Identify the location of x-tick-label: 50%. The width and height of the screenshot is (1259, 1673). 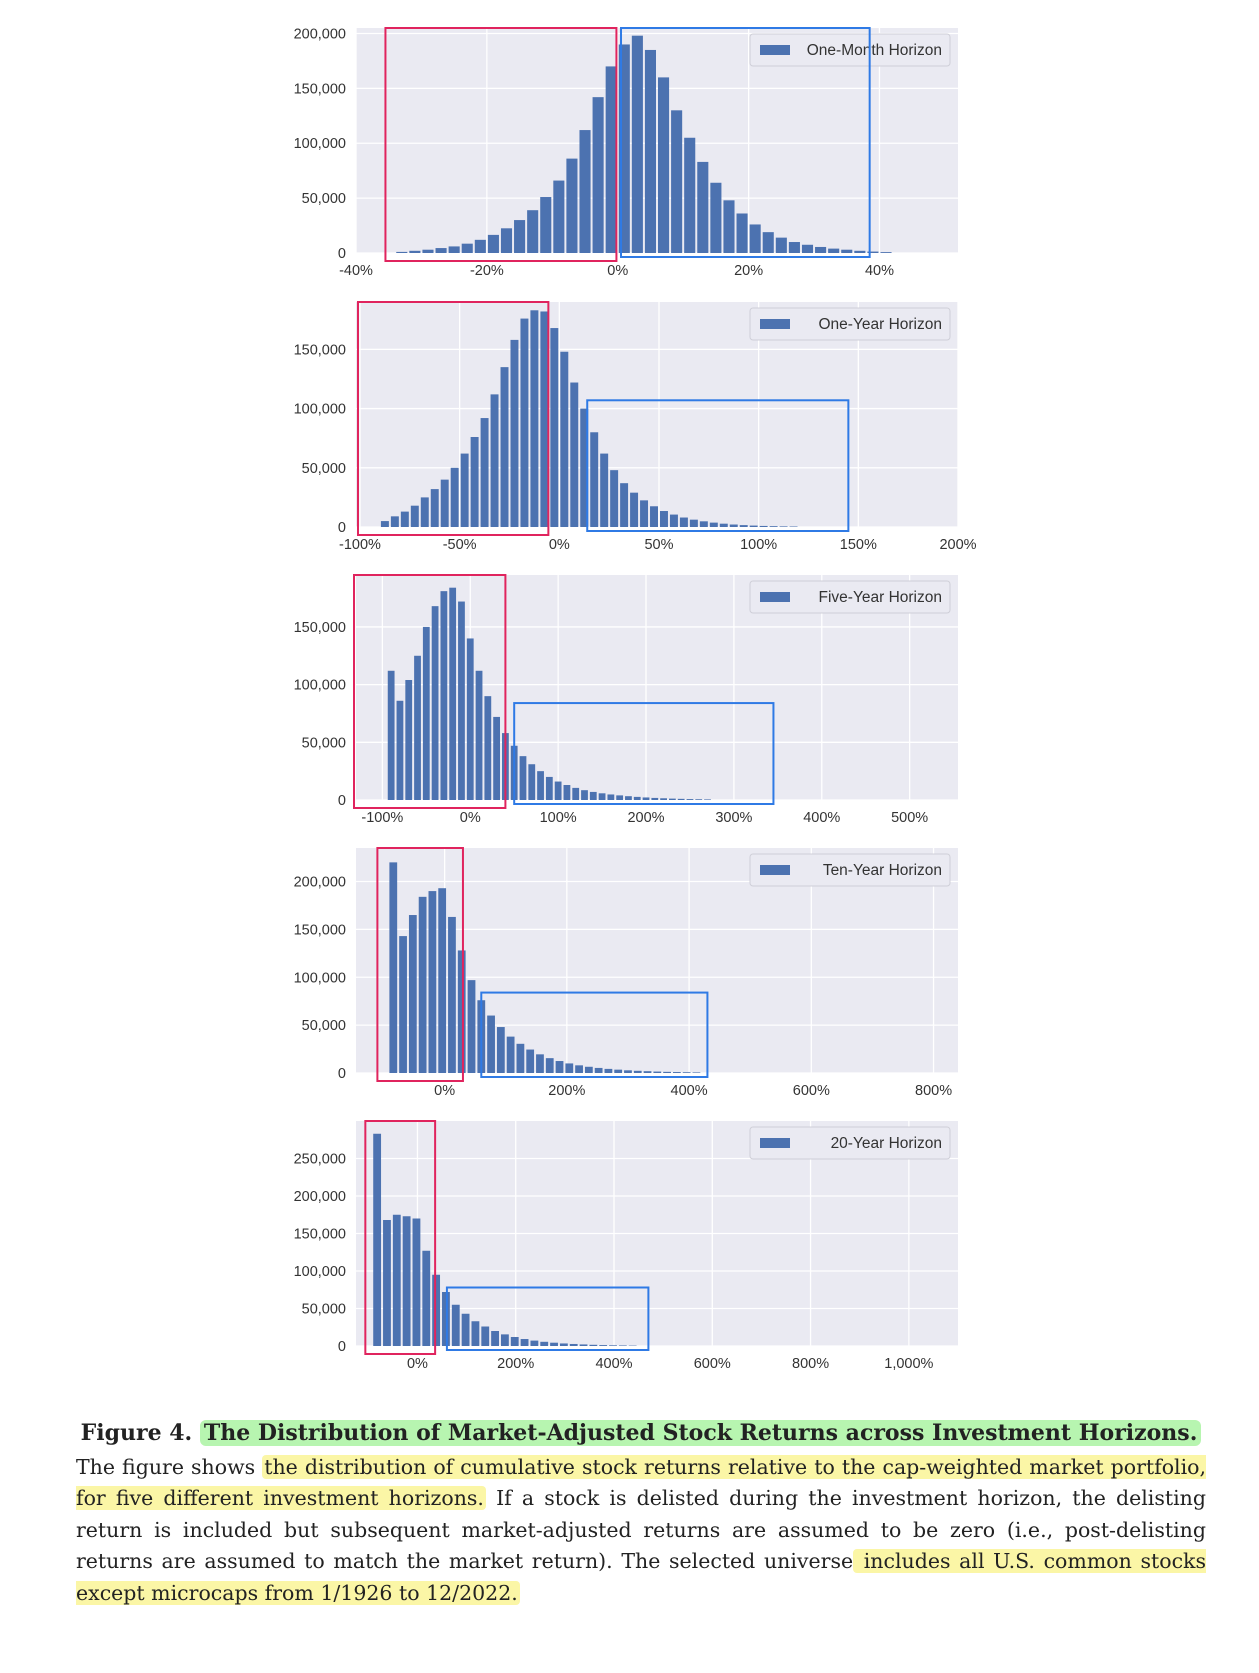
(658, 545).